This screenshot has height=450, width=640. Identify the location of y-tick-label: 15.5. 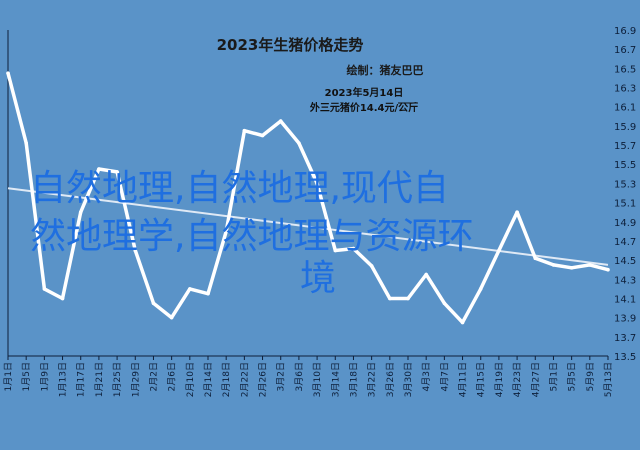
(625, 165).